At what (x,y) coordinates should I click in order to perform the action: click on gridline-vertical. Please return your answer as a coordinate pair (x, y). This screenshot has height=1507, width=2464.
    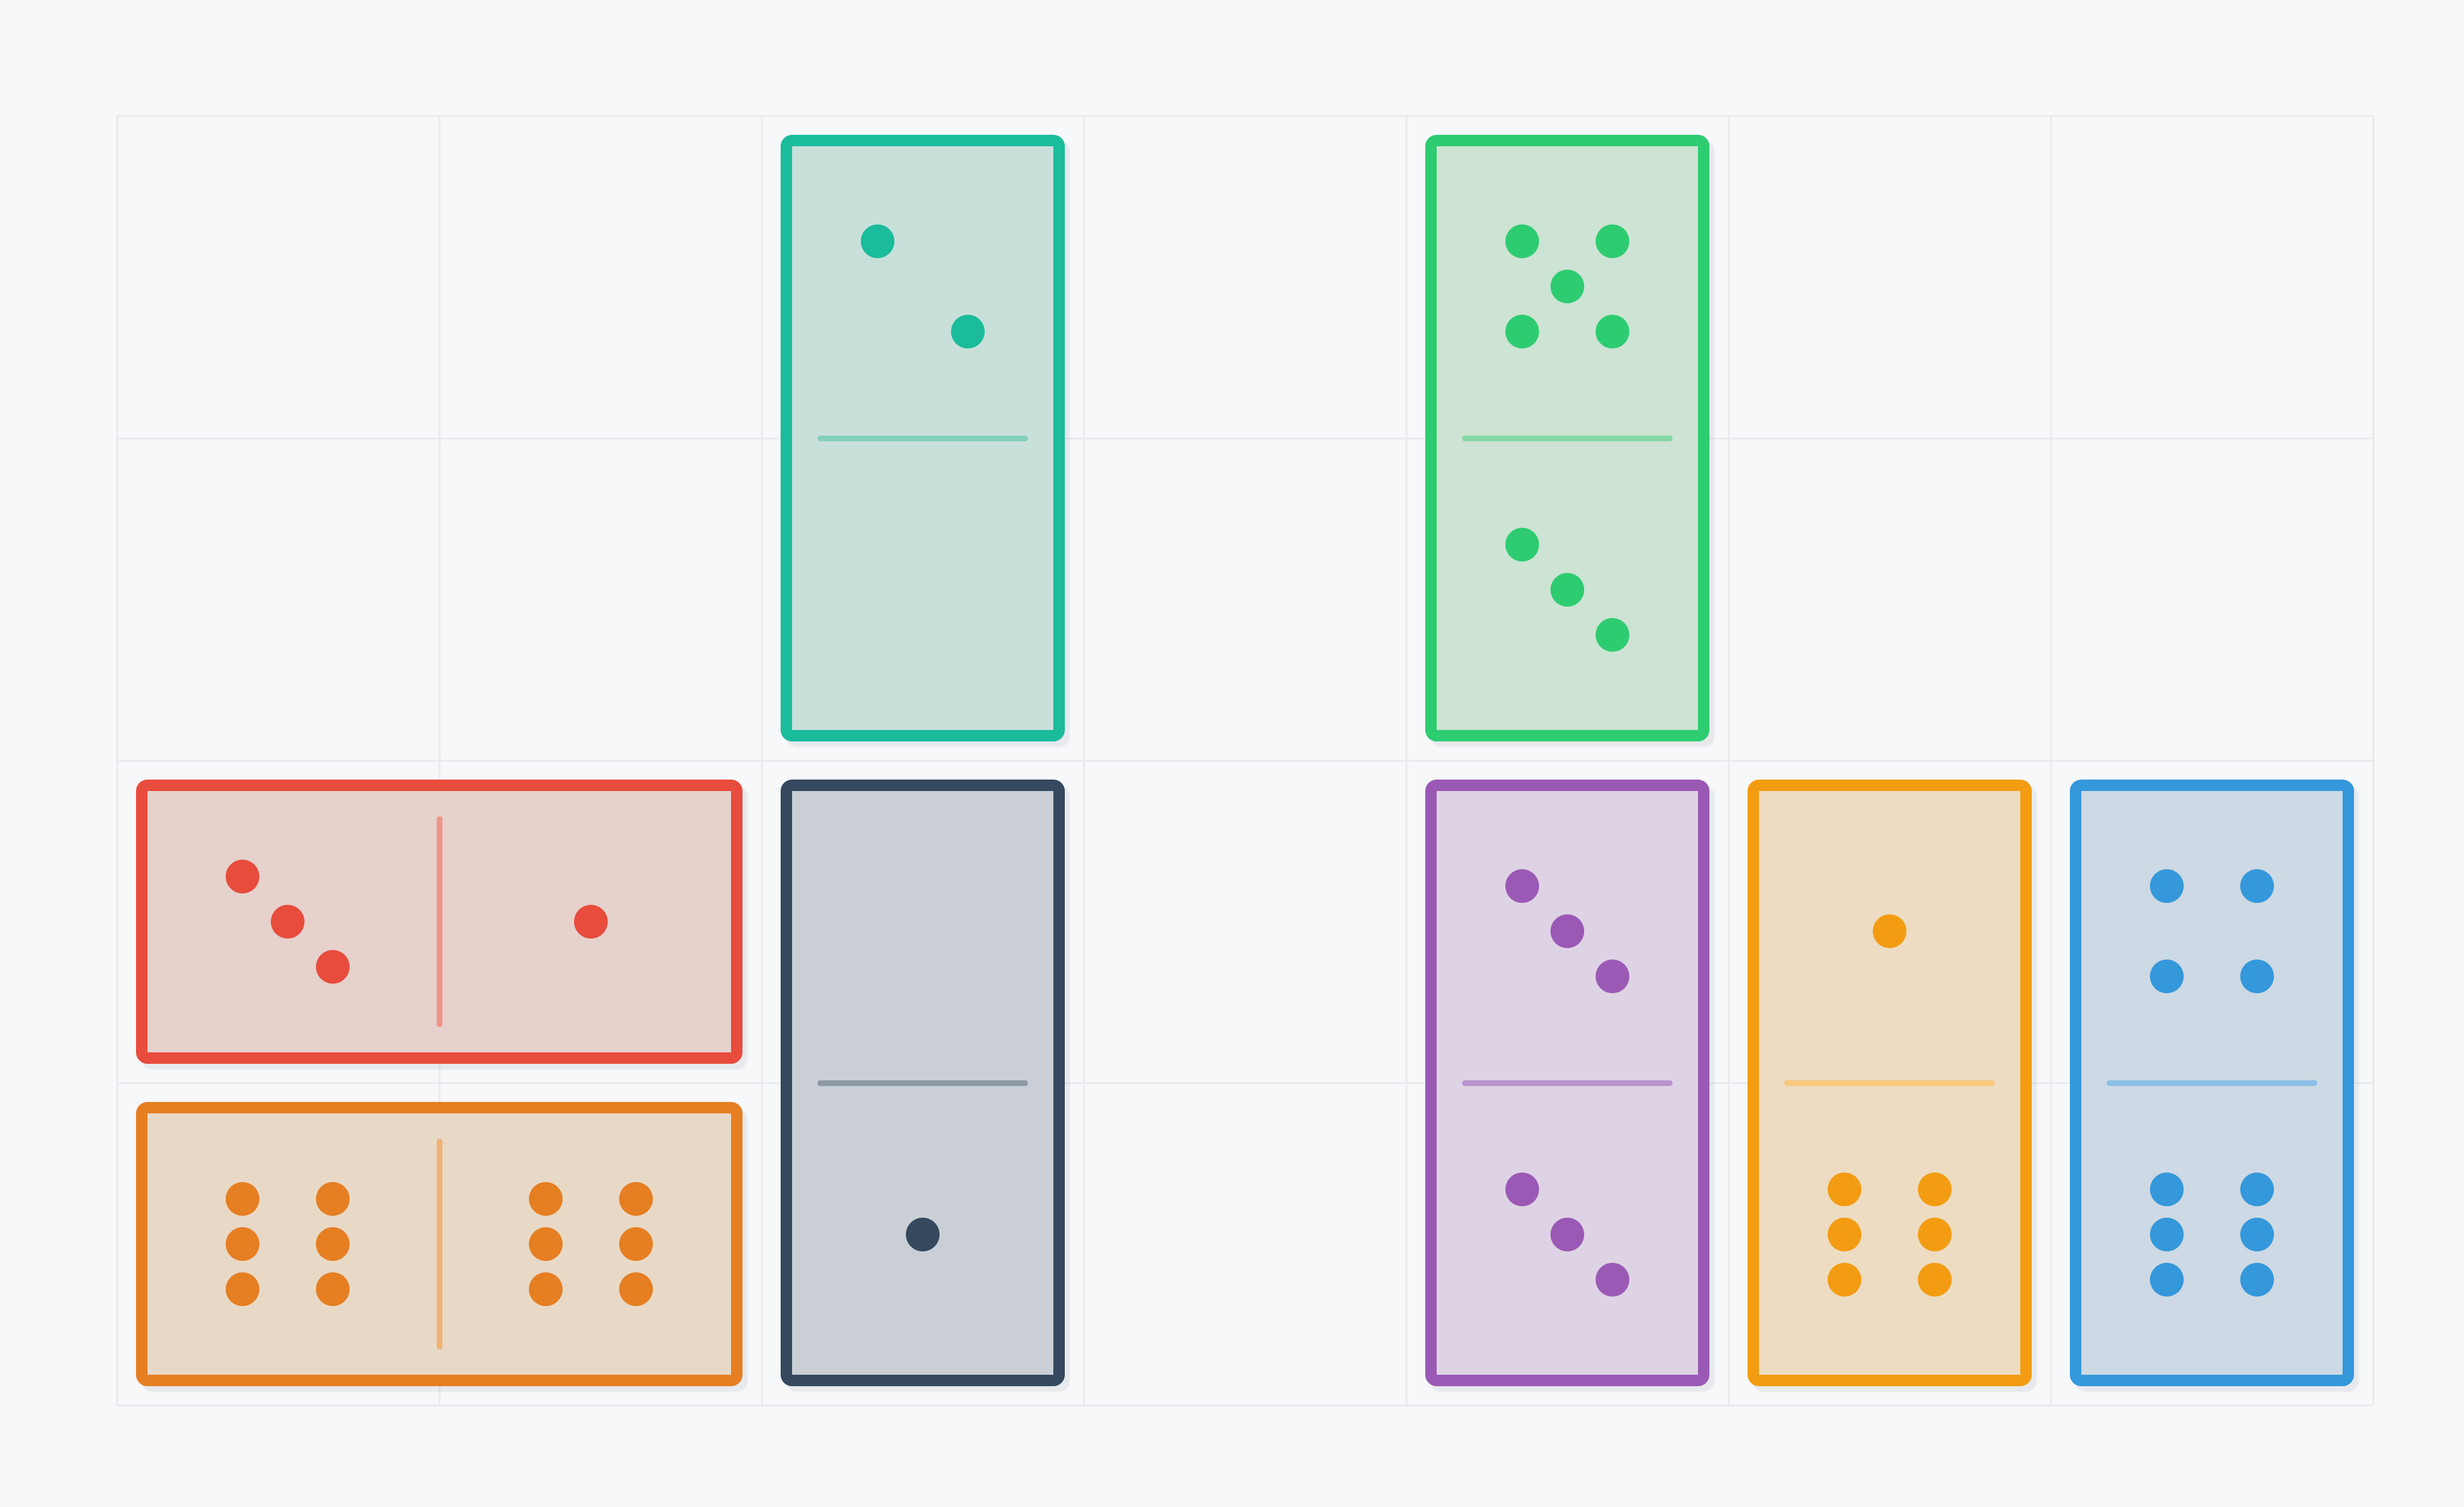
    Looking at the image, I should click on (2373, 760).